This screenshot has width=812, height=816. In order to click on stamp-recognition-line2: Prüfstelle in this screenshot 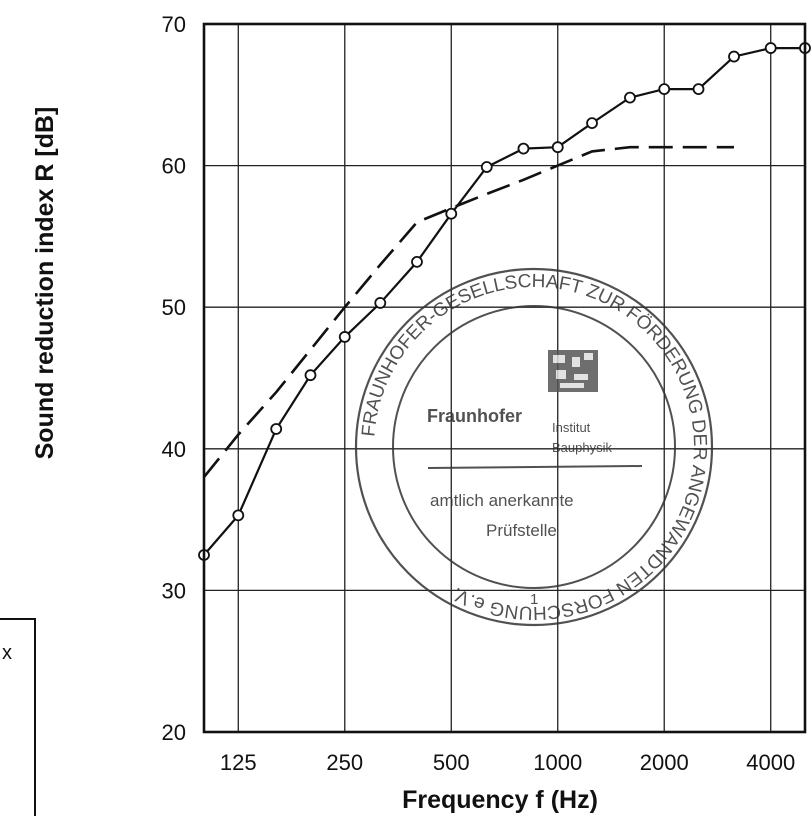, I will do `click(521, 530)`.